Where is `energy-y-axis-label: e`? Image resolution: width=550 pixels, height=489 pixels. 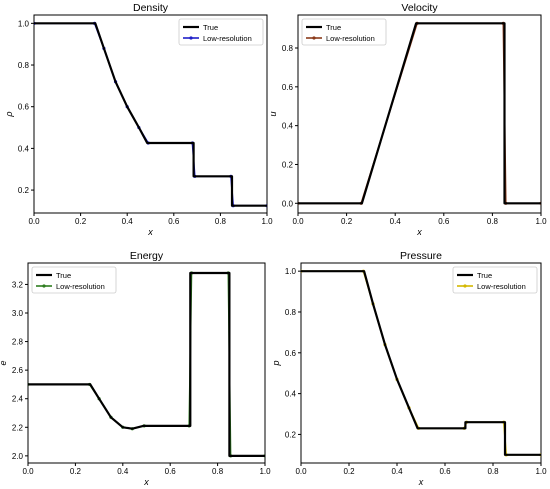 energy-y-axis-label: e is located at coordinates (4, 362).